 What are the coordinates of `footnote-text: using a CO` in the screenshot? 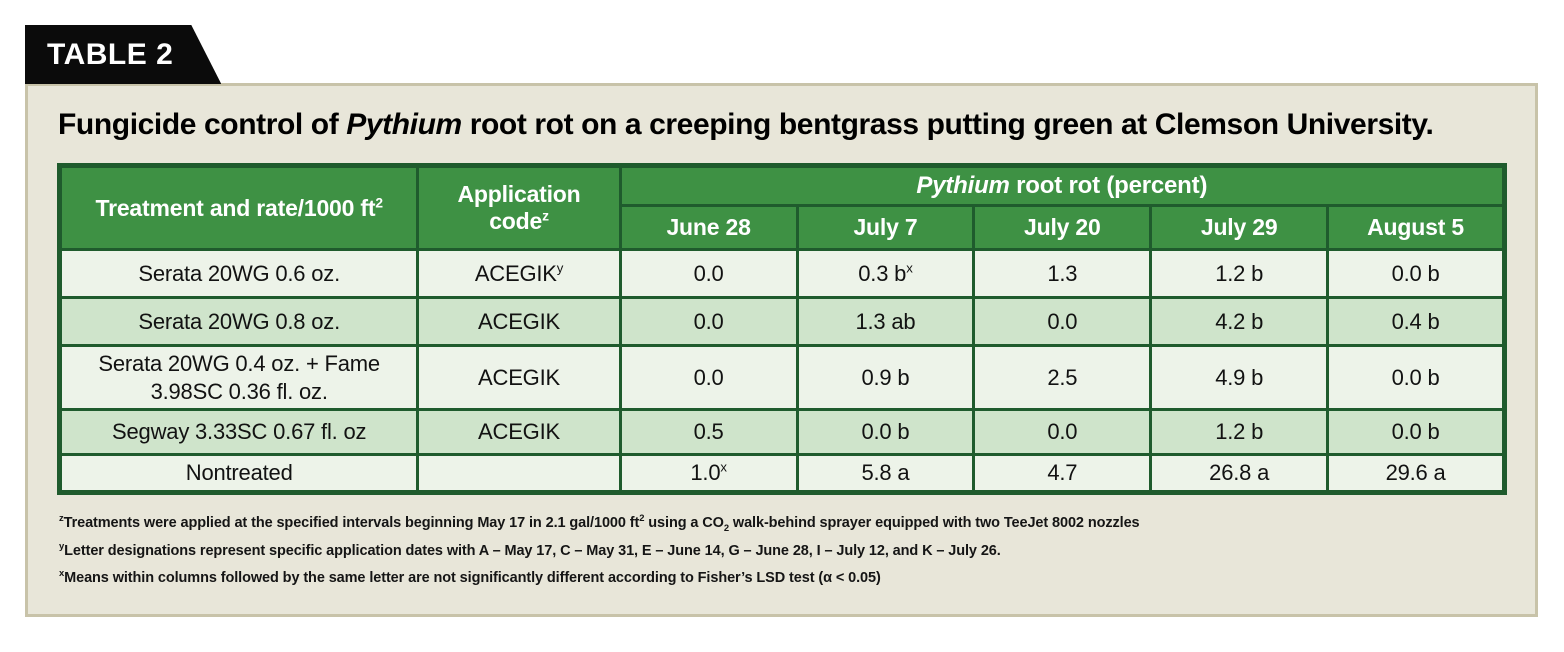 It's located at (684, 523).